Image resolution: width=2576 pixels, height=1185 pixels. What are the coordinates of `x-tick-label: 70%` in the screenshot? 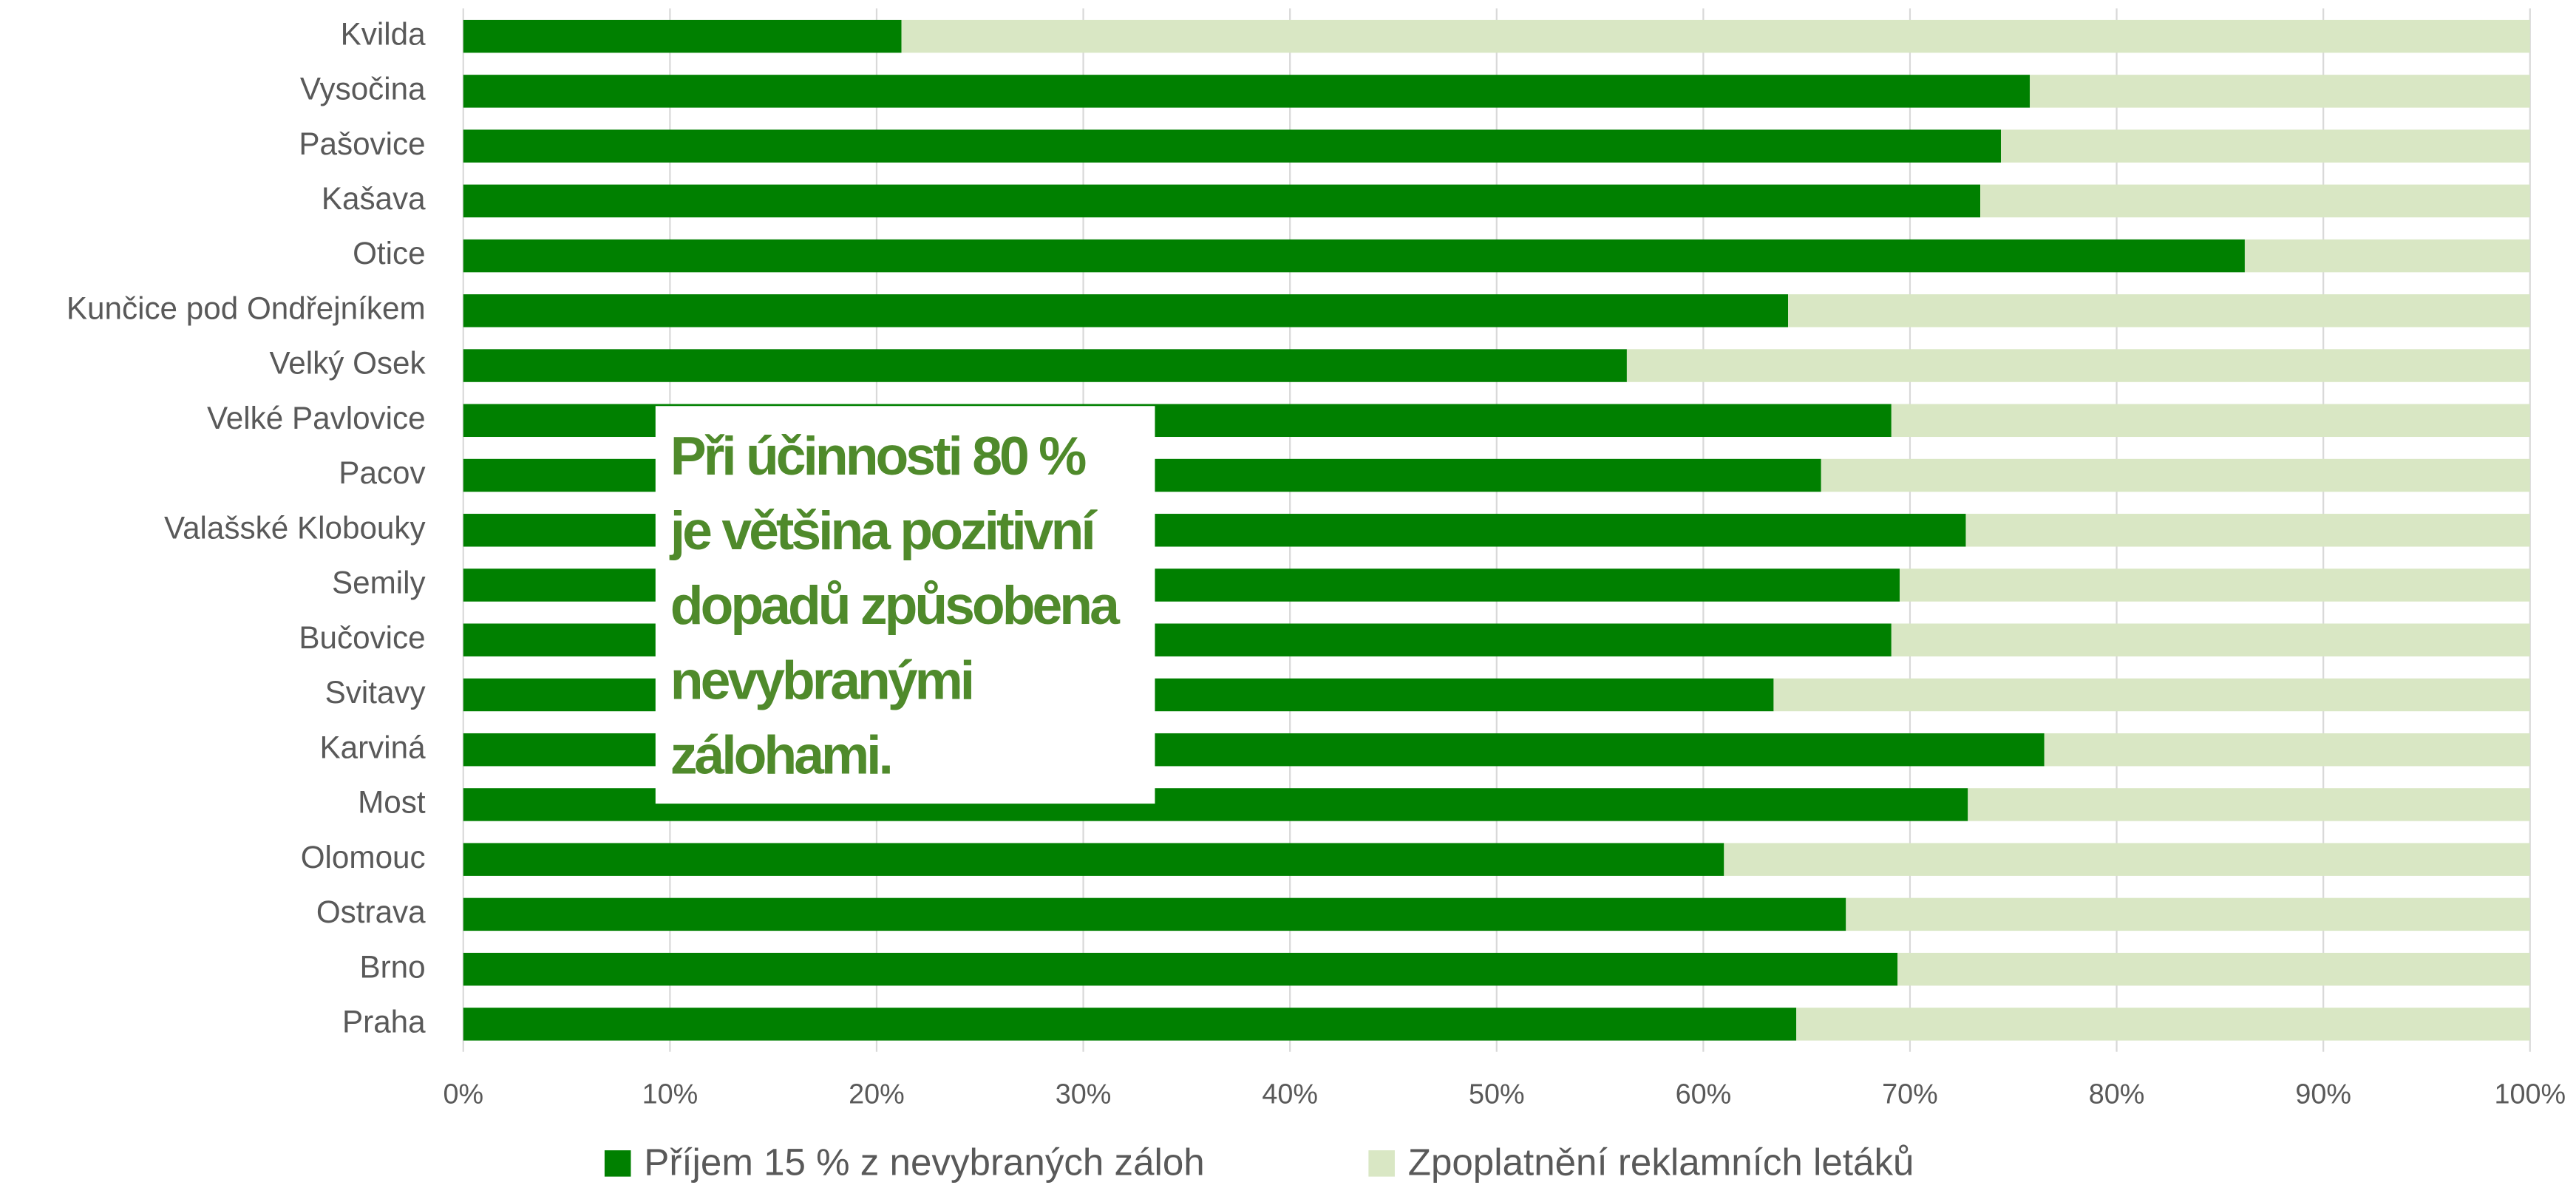 It's located at (1910, 1094).